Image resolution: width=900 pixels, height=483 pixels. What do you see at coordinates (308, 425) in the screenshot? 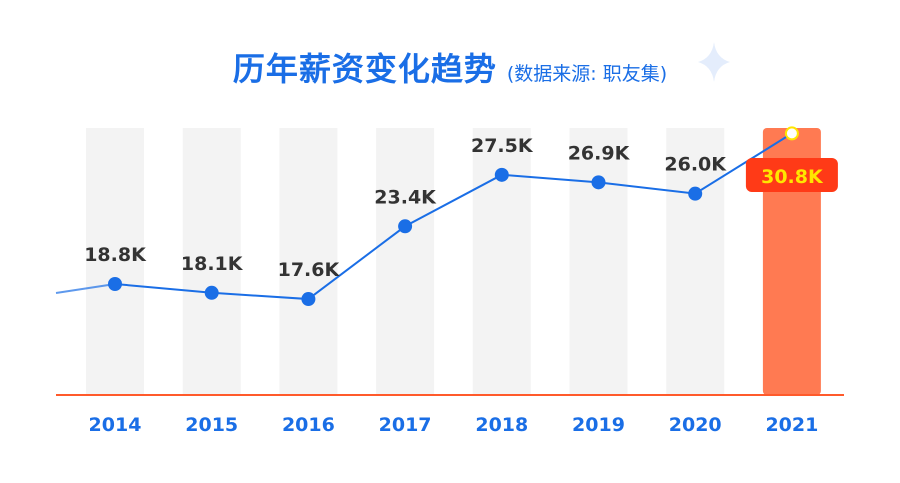
I see `x-tick-2016: 2016` at bounding box center [308, 425].